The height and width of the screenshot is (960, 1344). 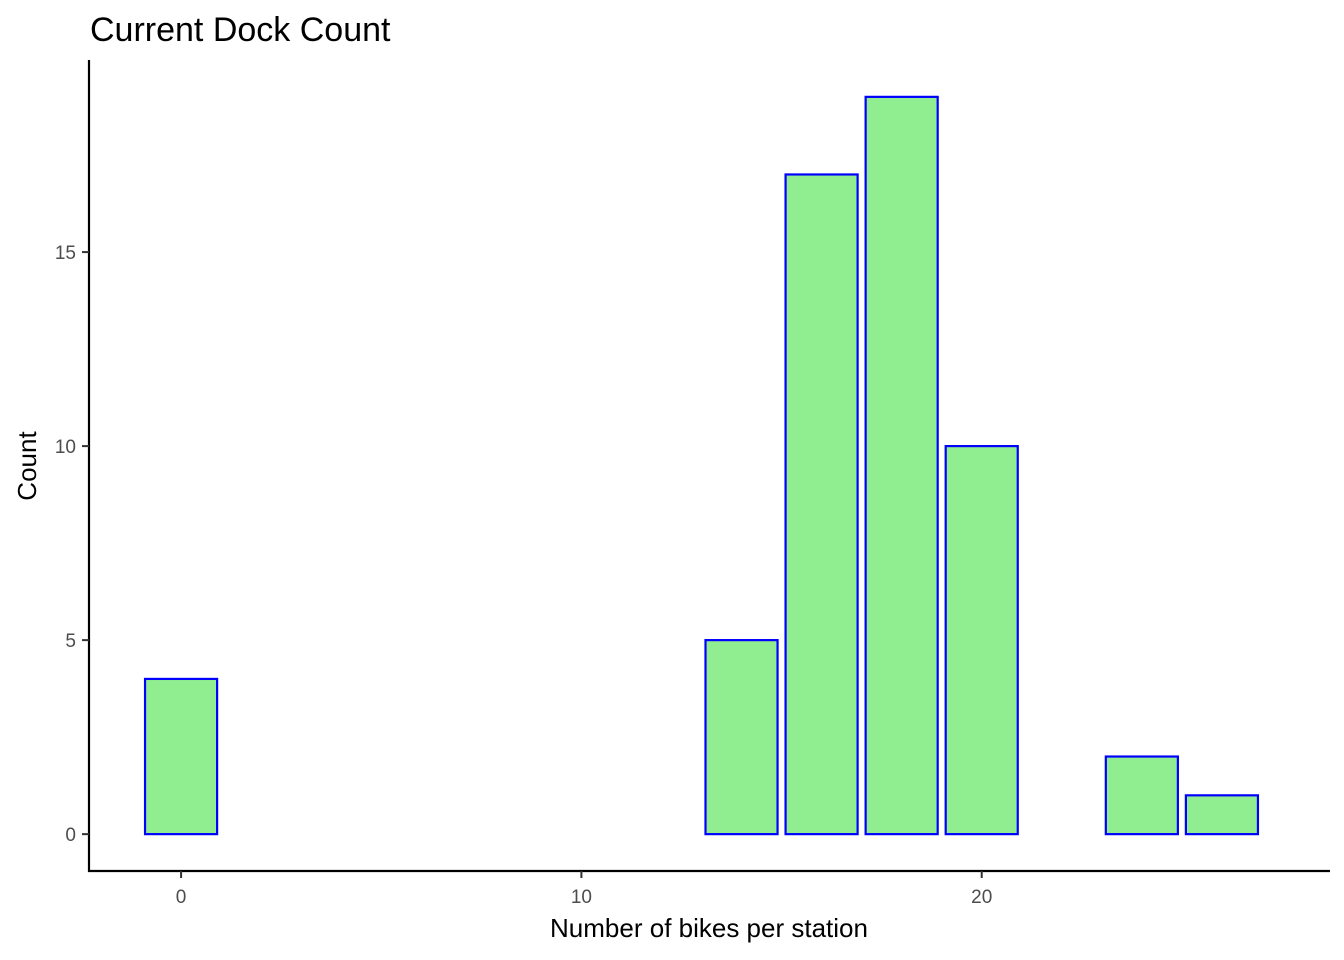 I want to click on y-ticks-group: 0 5 10 15, so click(x=72, y=544).